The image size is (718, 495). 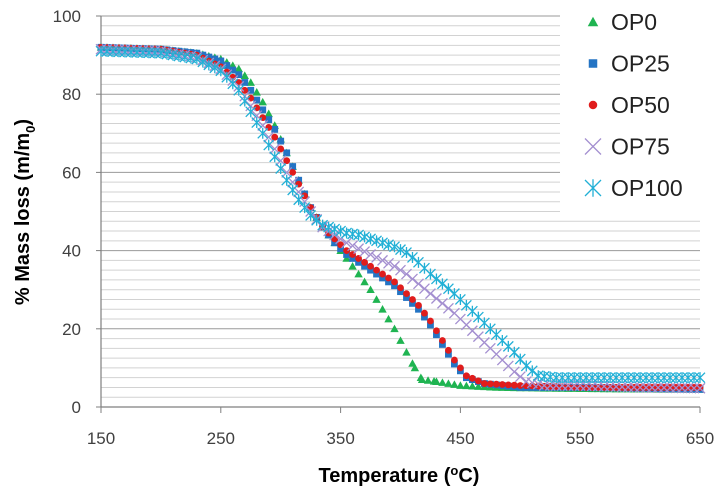 What do you see at coordinates (622, 22) in the screenshot?
I see `legend-item-op0: OP0` at bounding box center [622, 22].